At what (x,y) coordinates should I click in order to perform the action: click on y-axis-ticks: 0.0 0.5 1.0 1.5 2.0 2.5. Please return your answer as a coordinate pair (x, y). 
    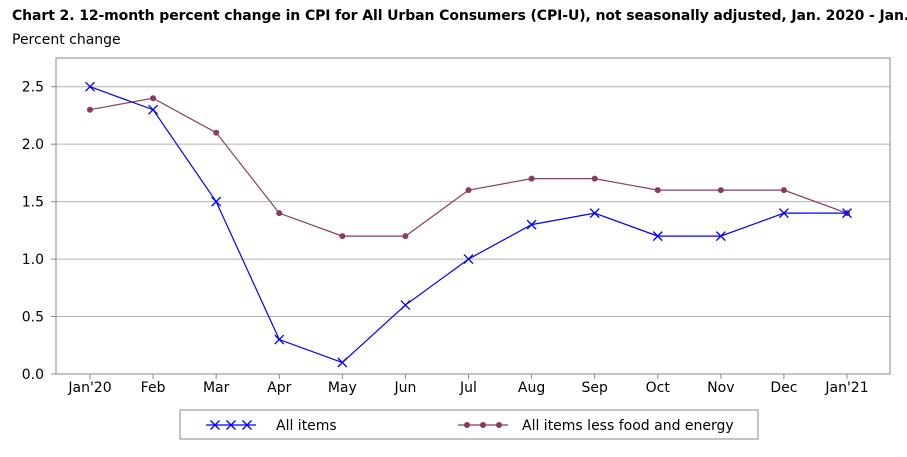
    Looking at the image, I should click on (39, 231).